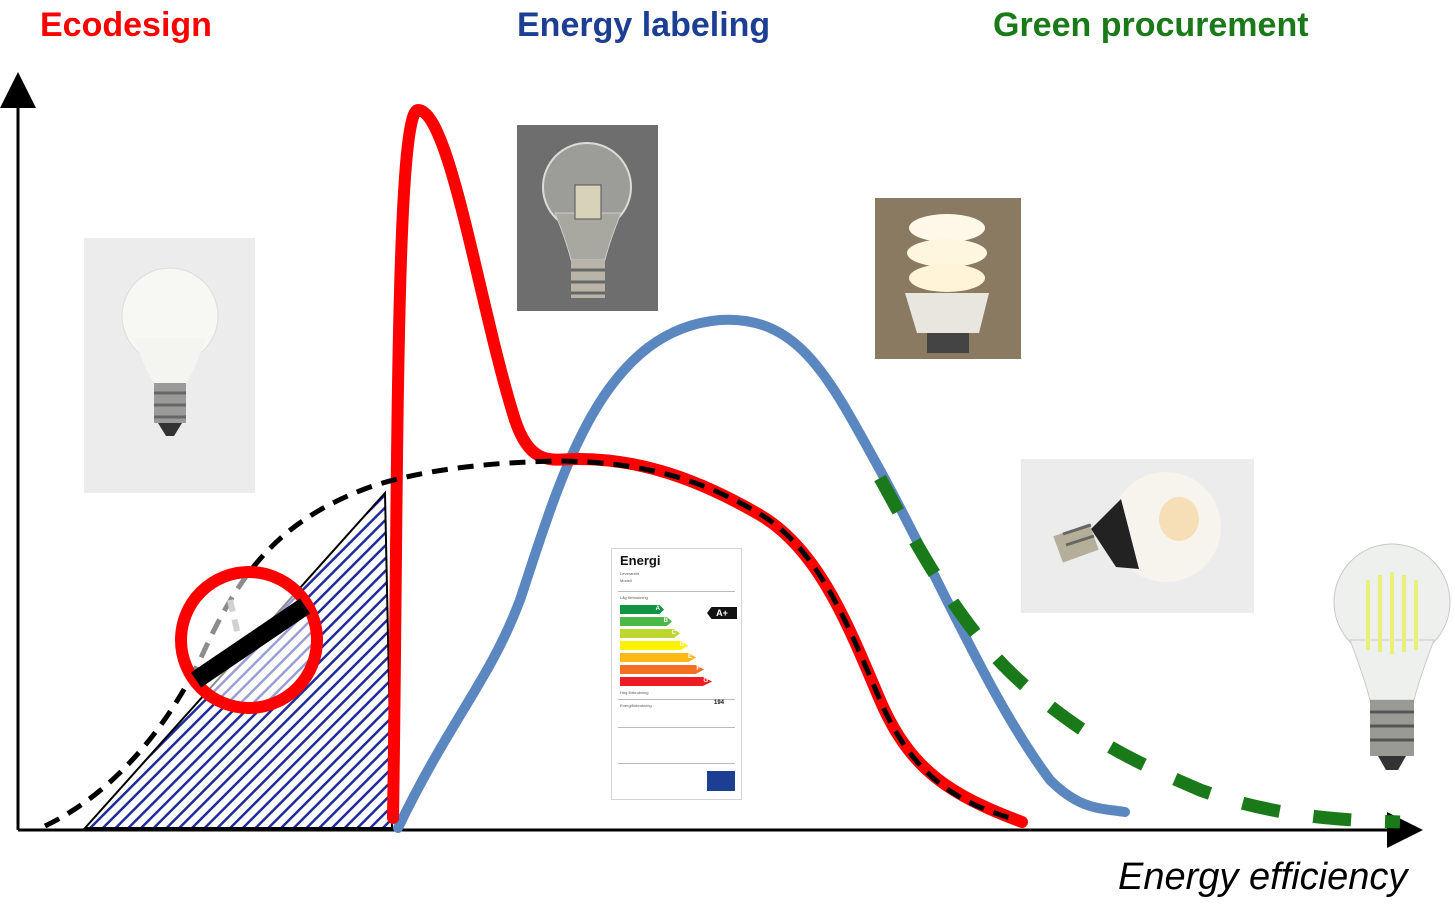 The width and height of the screenshot is (1455, 905). I want to click on led-filament-bulb-image, so click(1387, 657).